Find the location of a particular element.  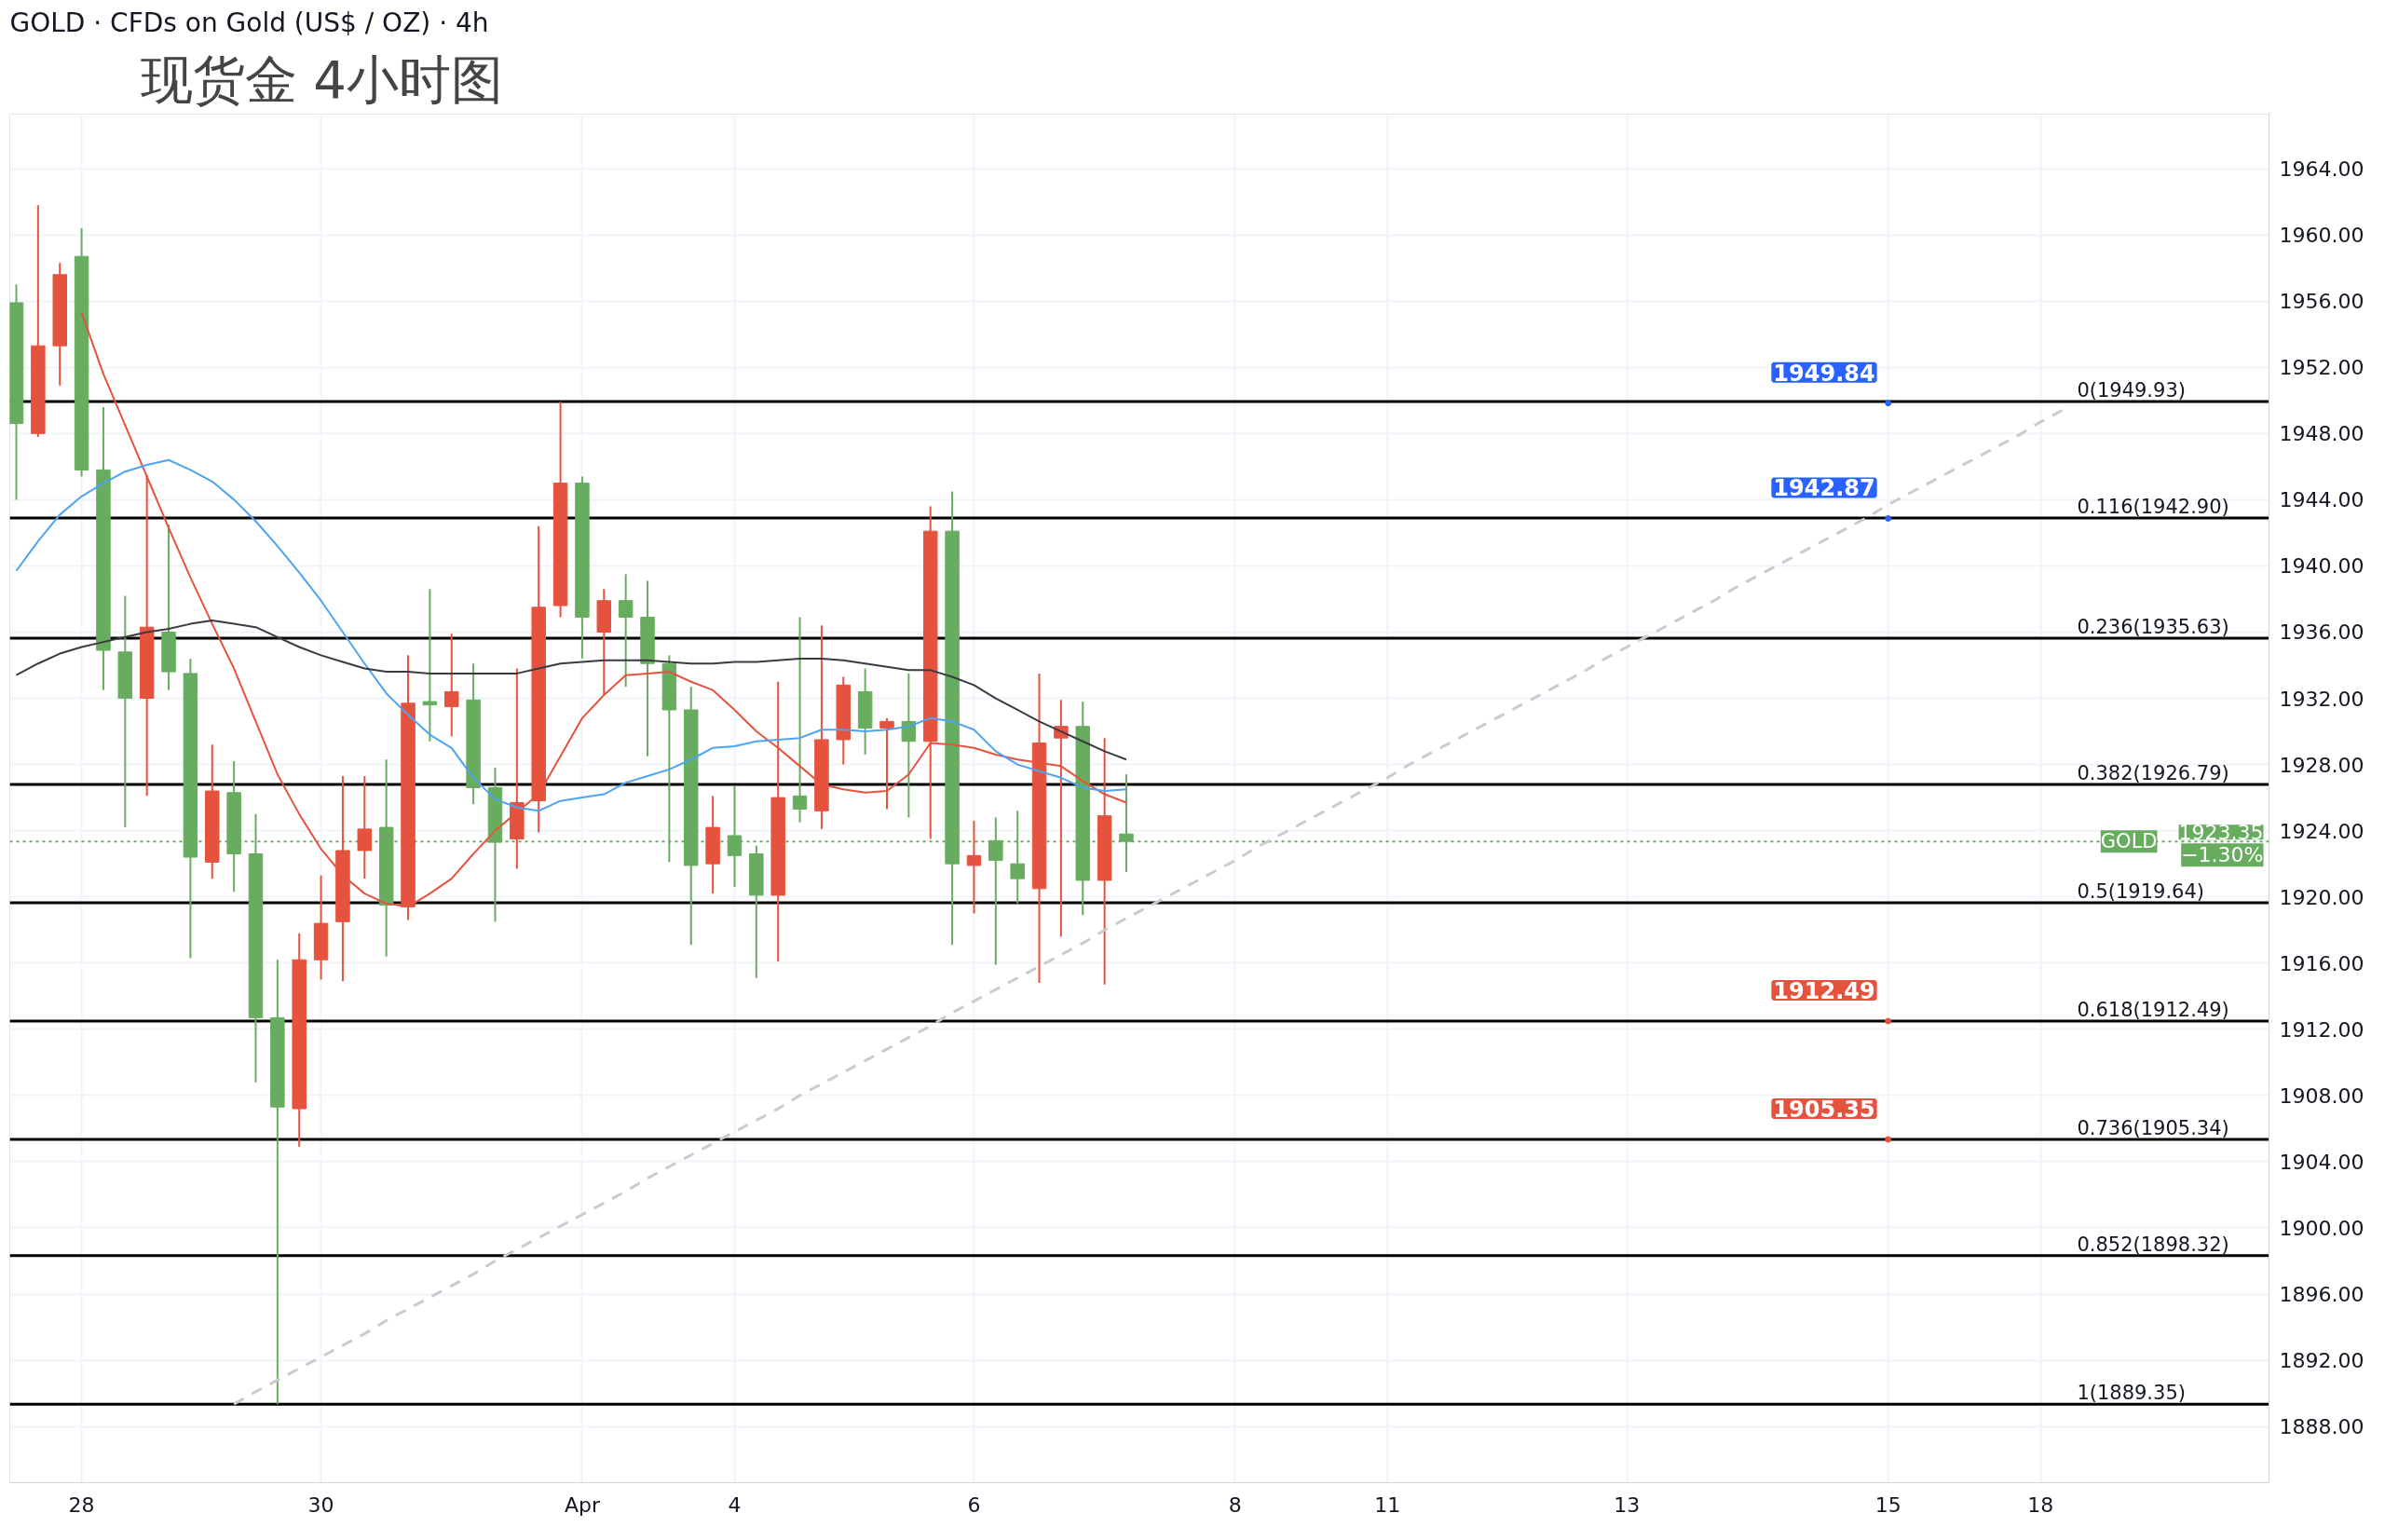

annotation: 1912.49 is located at coordinates (1824, 991).